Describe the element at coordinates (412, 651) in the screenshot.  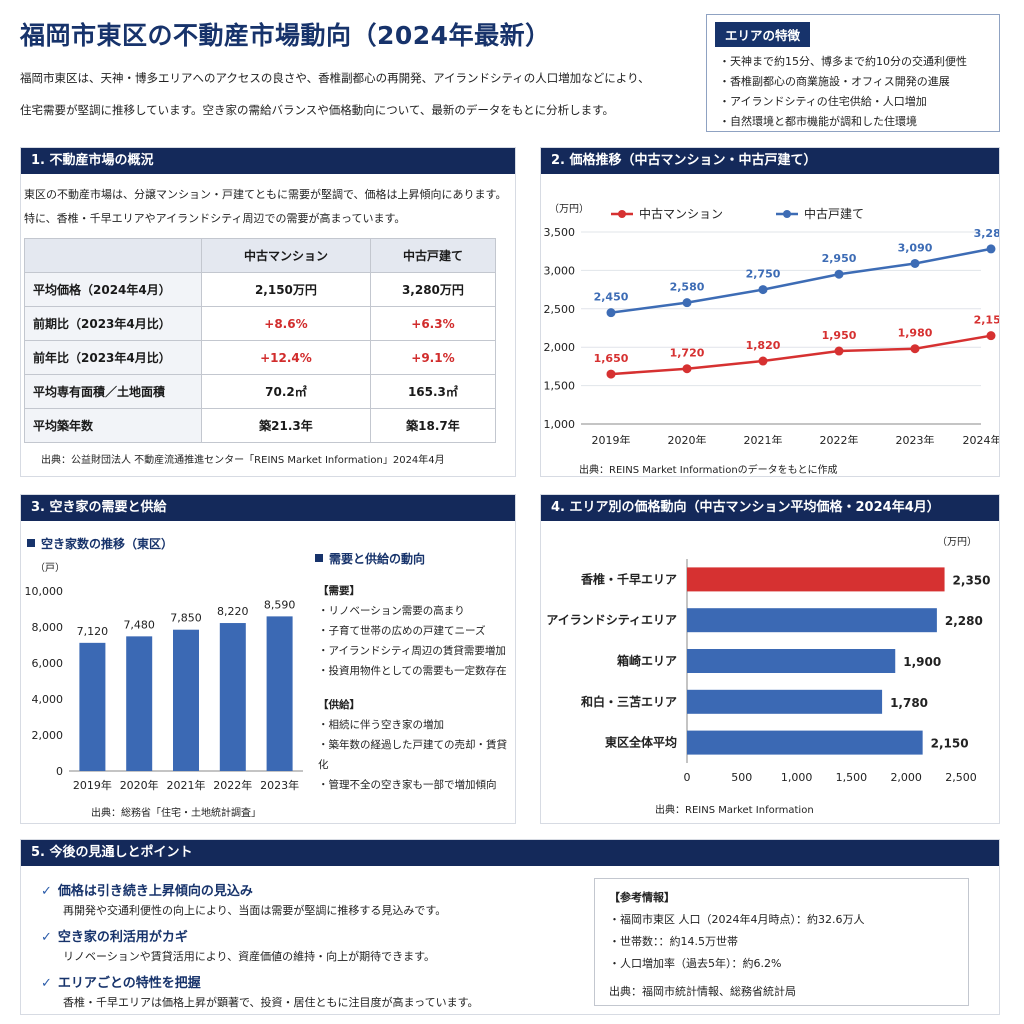
I see `demand-item: ・アイランドシティ周辺の賃貸需要増加` at that location.